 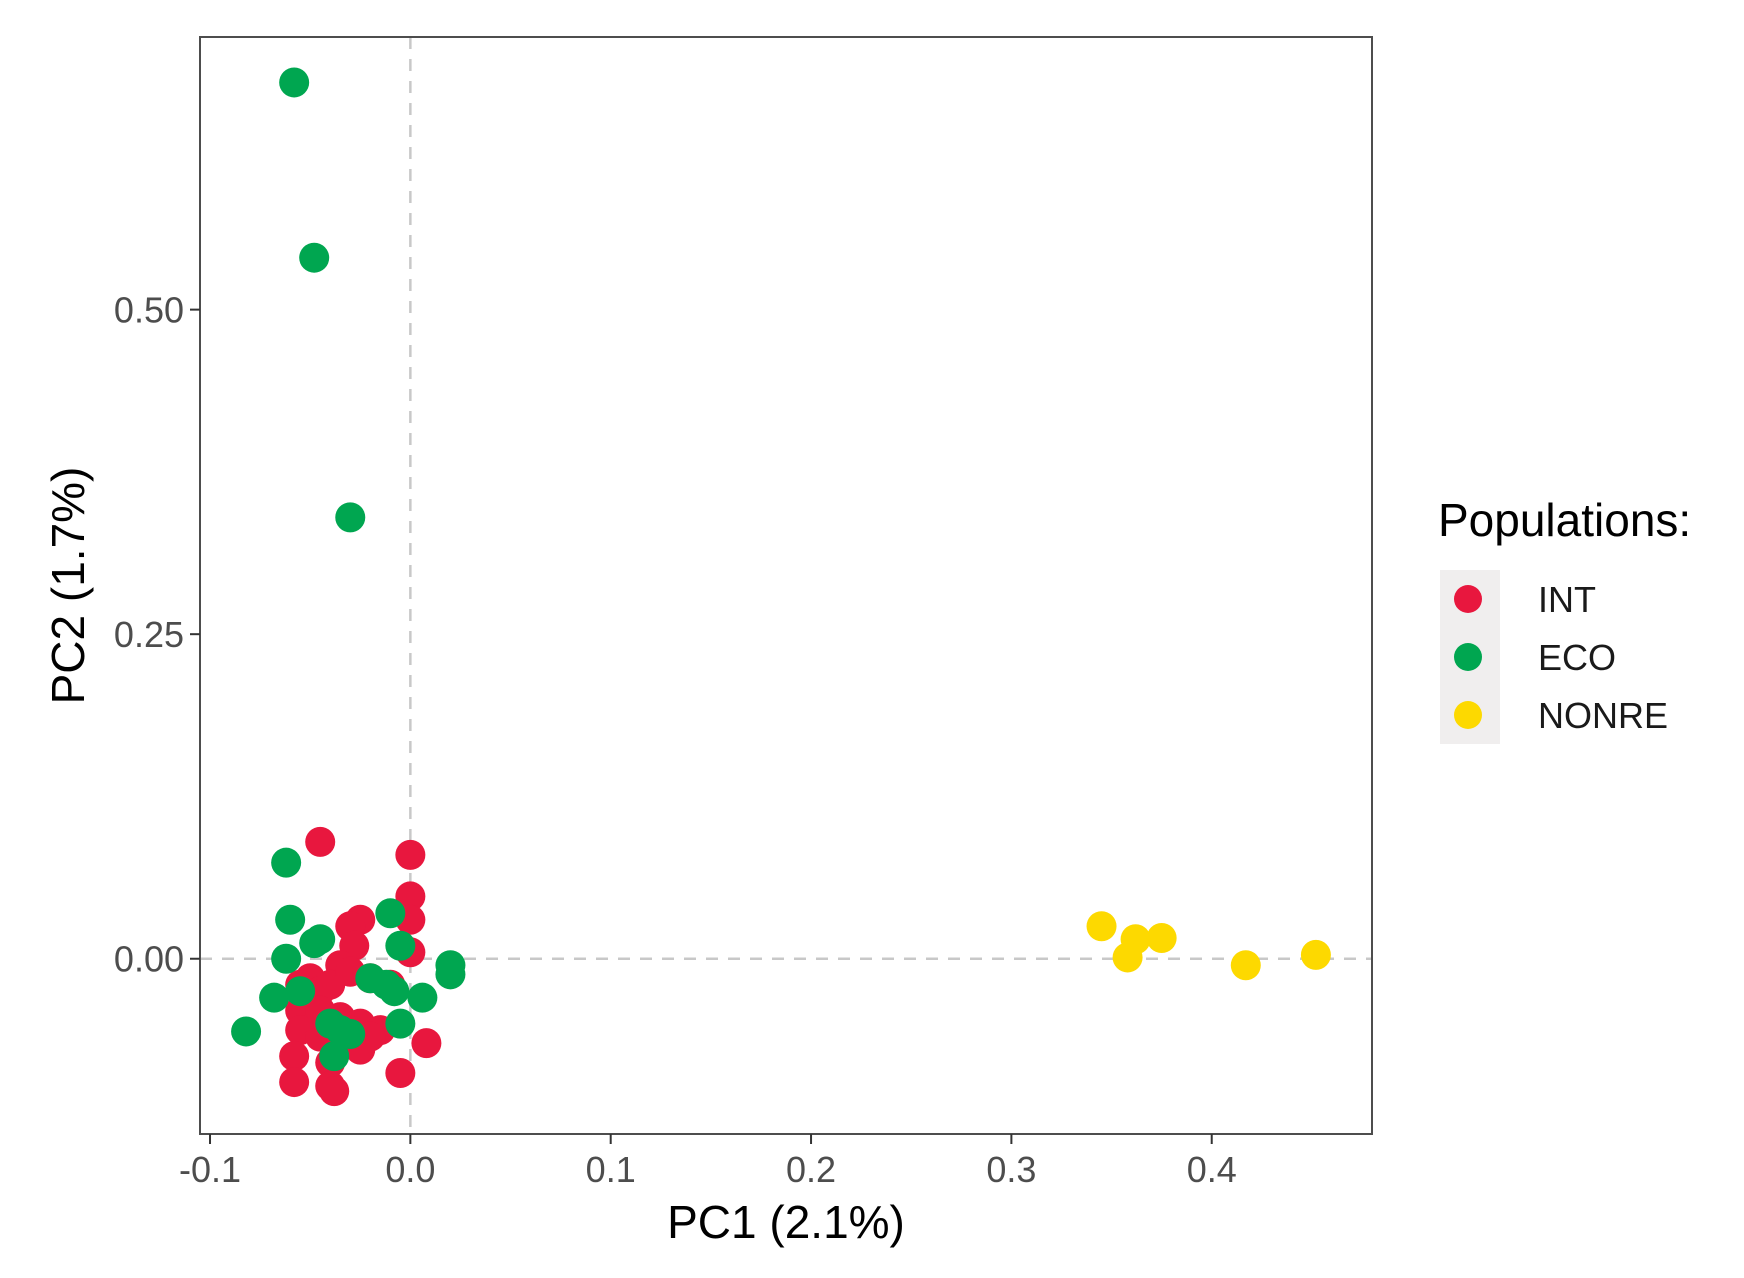 What do you see at coordinates (68, 586) in the screenshot?
I see `y-axis-title: PC2 (1.7%)` at bounding box center [68, 586].